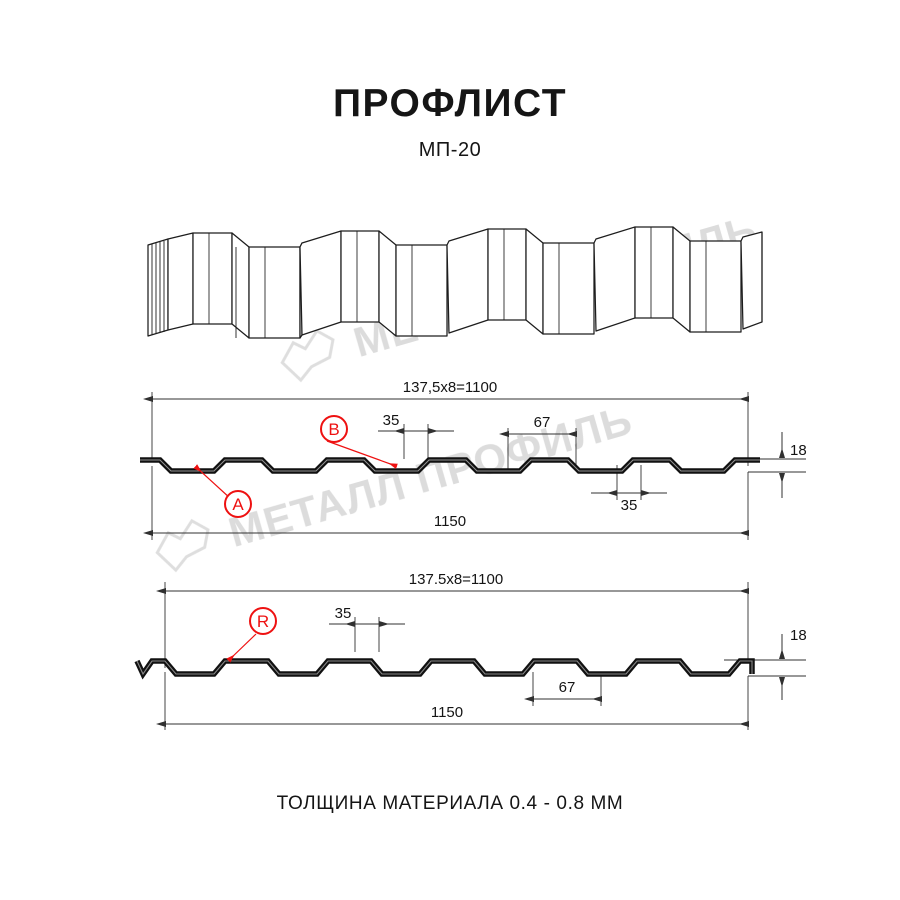 The height and width of the screenshot is (900, 900). I want to click on section-top-profile, so click(450, 465).